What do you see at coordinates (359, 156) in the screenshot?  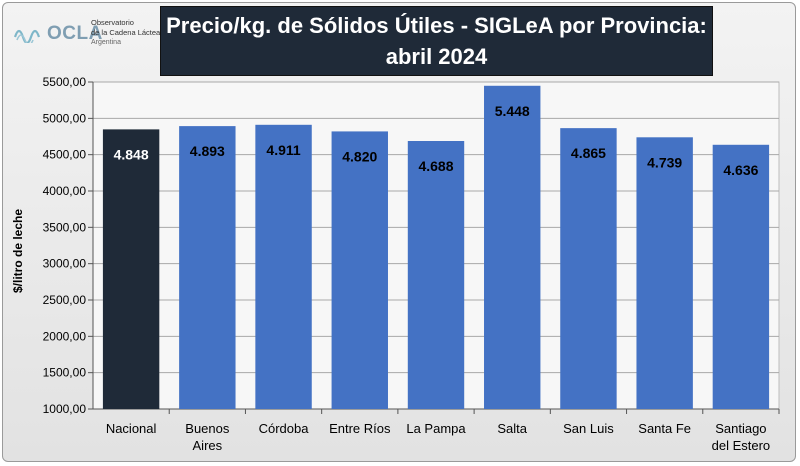 I see `bar-value-label: 4.820` at bounding box center [359, 156].